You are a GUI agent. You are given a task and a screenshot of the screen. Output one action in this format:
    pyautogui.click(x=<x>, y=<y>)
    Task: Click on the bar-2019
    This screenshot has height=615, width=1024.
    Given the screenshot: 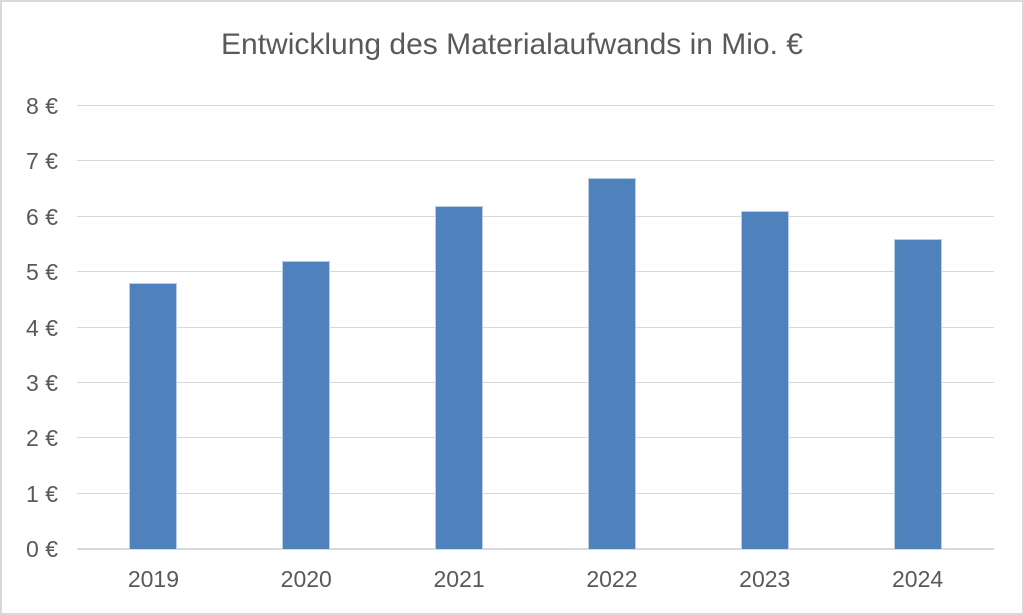 What is the action you would take?
    pyautogui.click(x=153, y=416)
    